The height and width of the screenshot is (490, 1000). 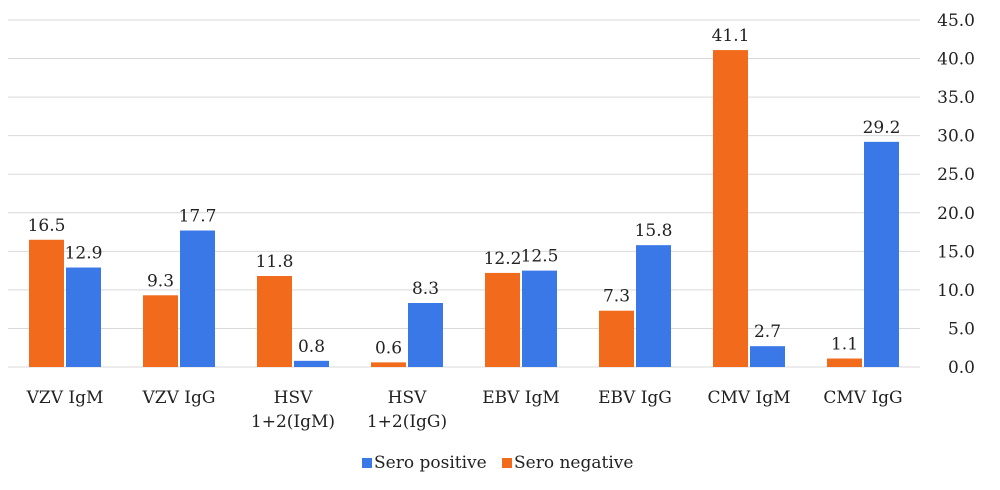 I want to click on data-label: 16.5, so click(x=47, y=226).